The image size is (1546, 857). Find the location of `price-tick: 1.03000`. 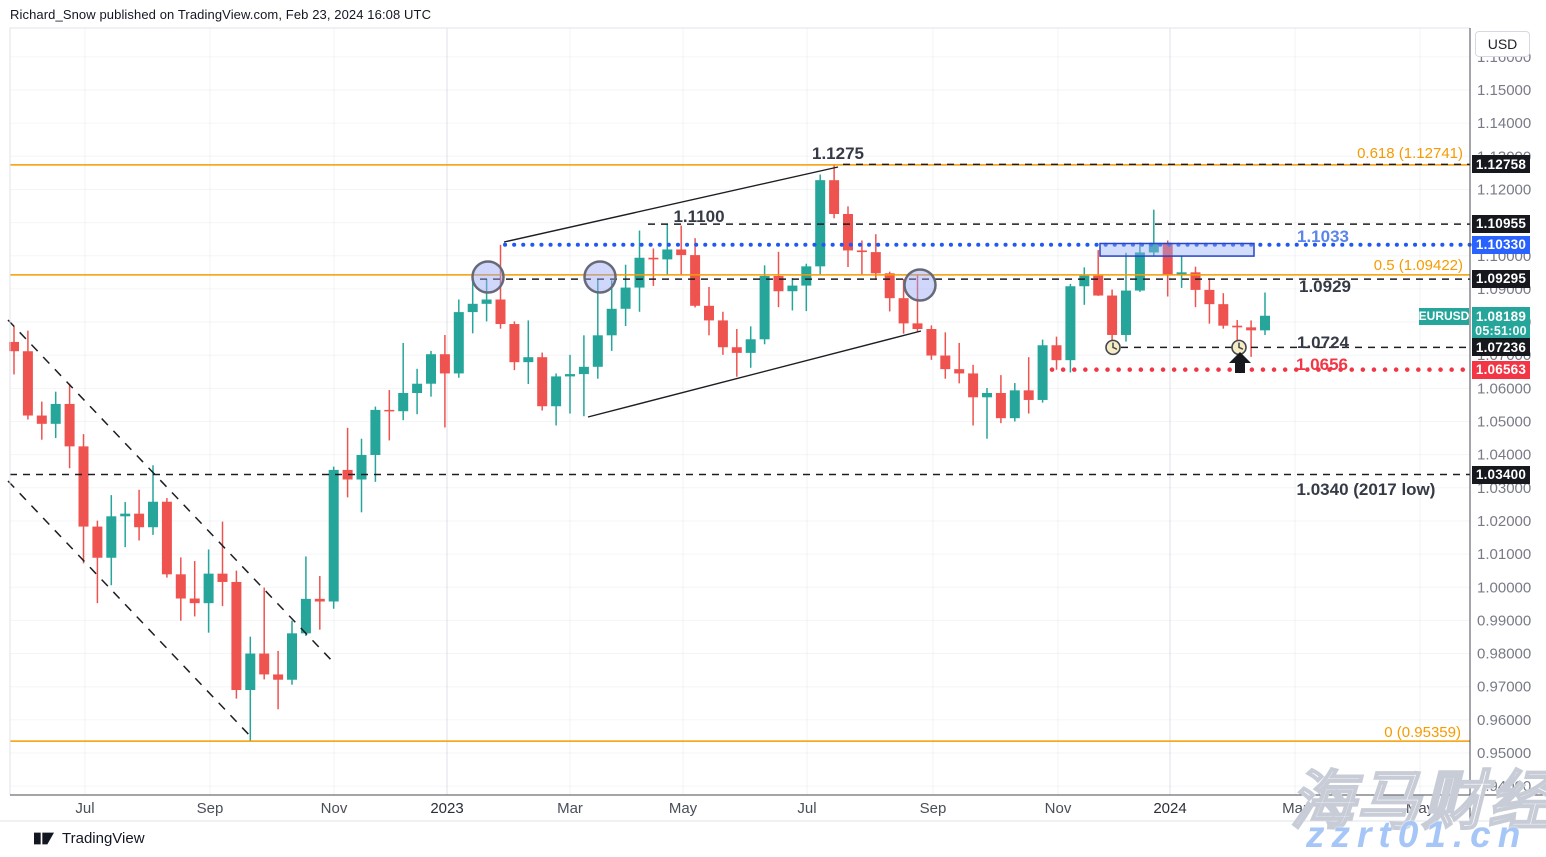

price-tick: 1.03000 is located at coordinates (1504, 488).